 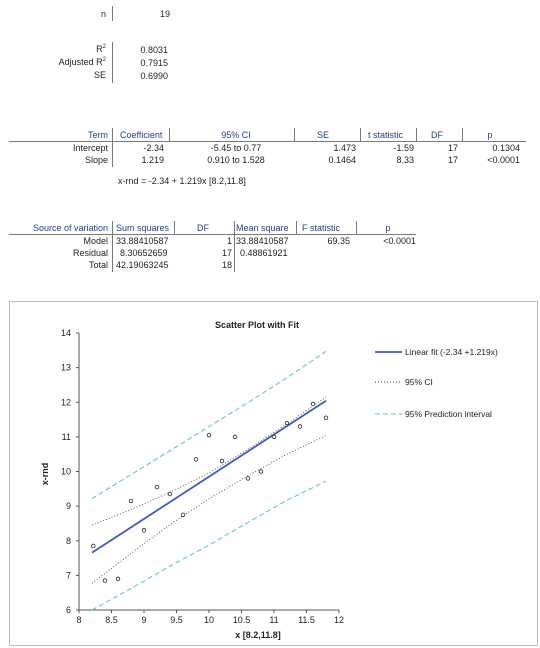 I want to click on table-row-slope-se: 0.1464, so click(x=342, y=160).